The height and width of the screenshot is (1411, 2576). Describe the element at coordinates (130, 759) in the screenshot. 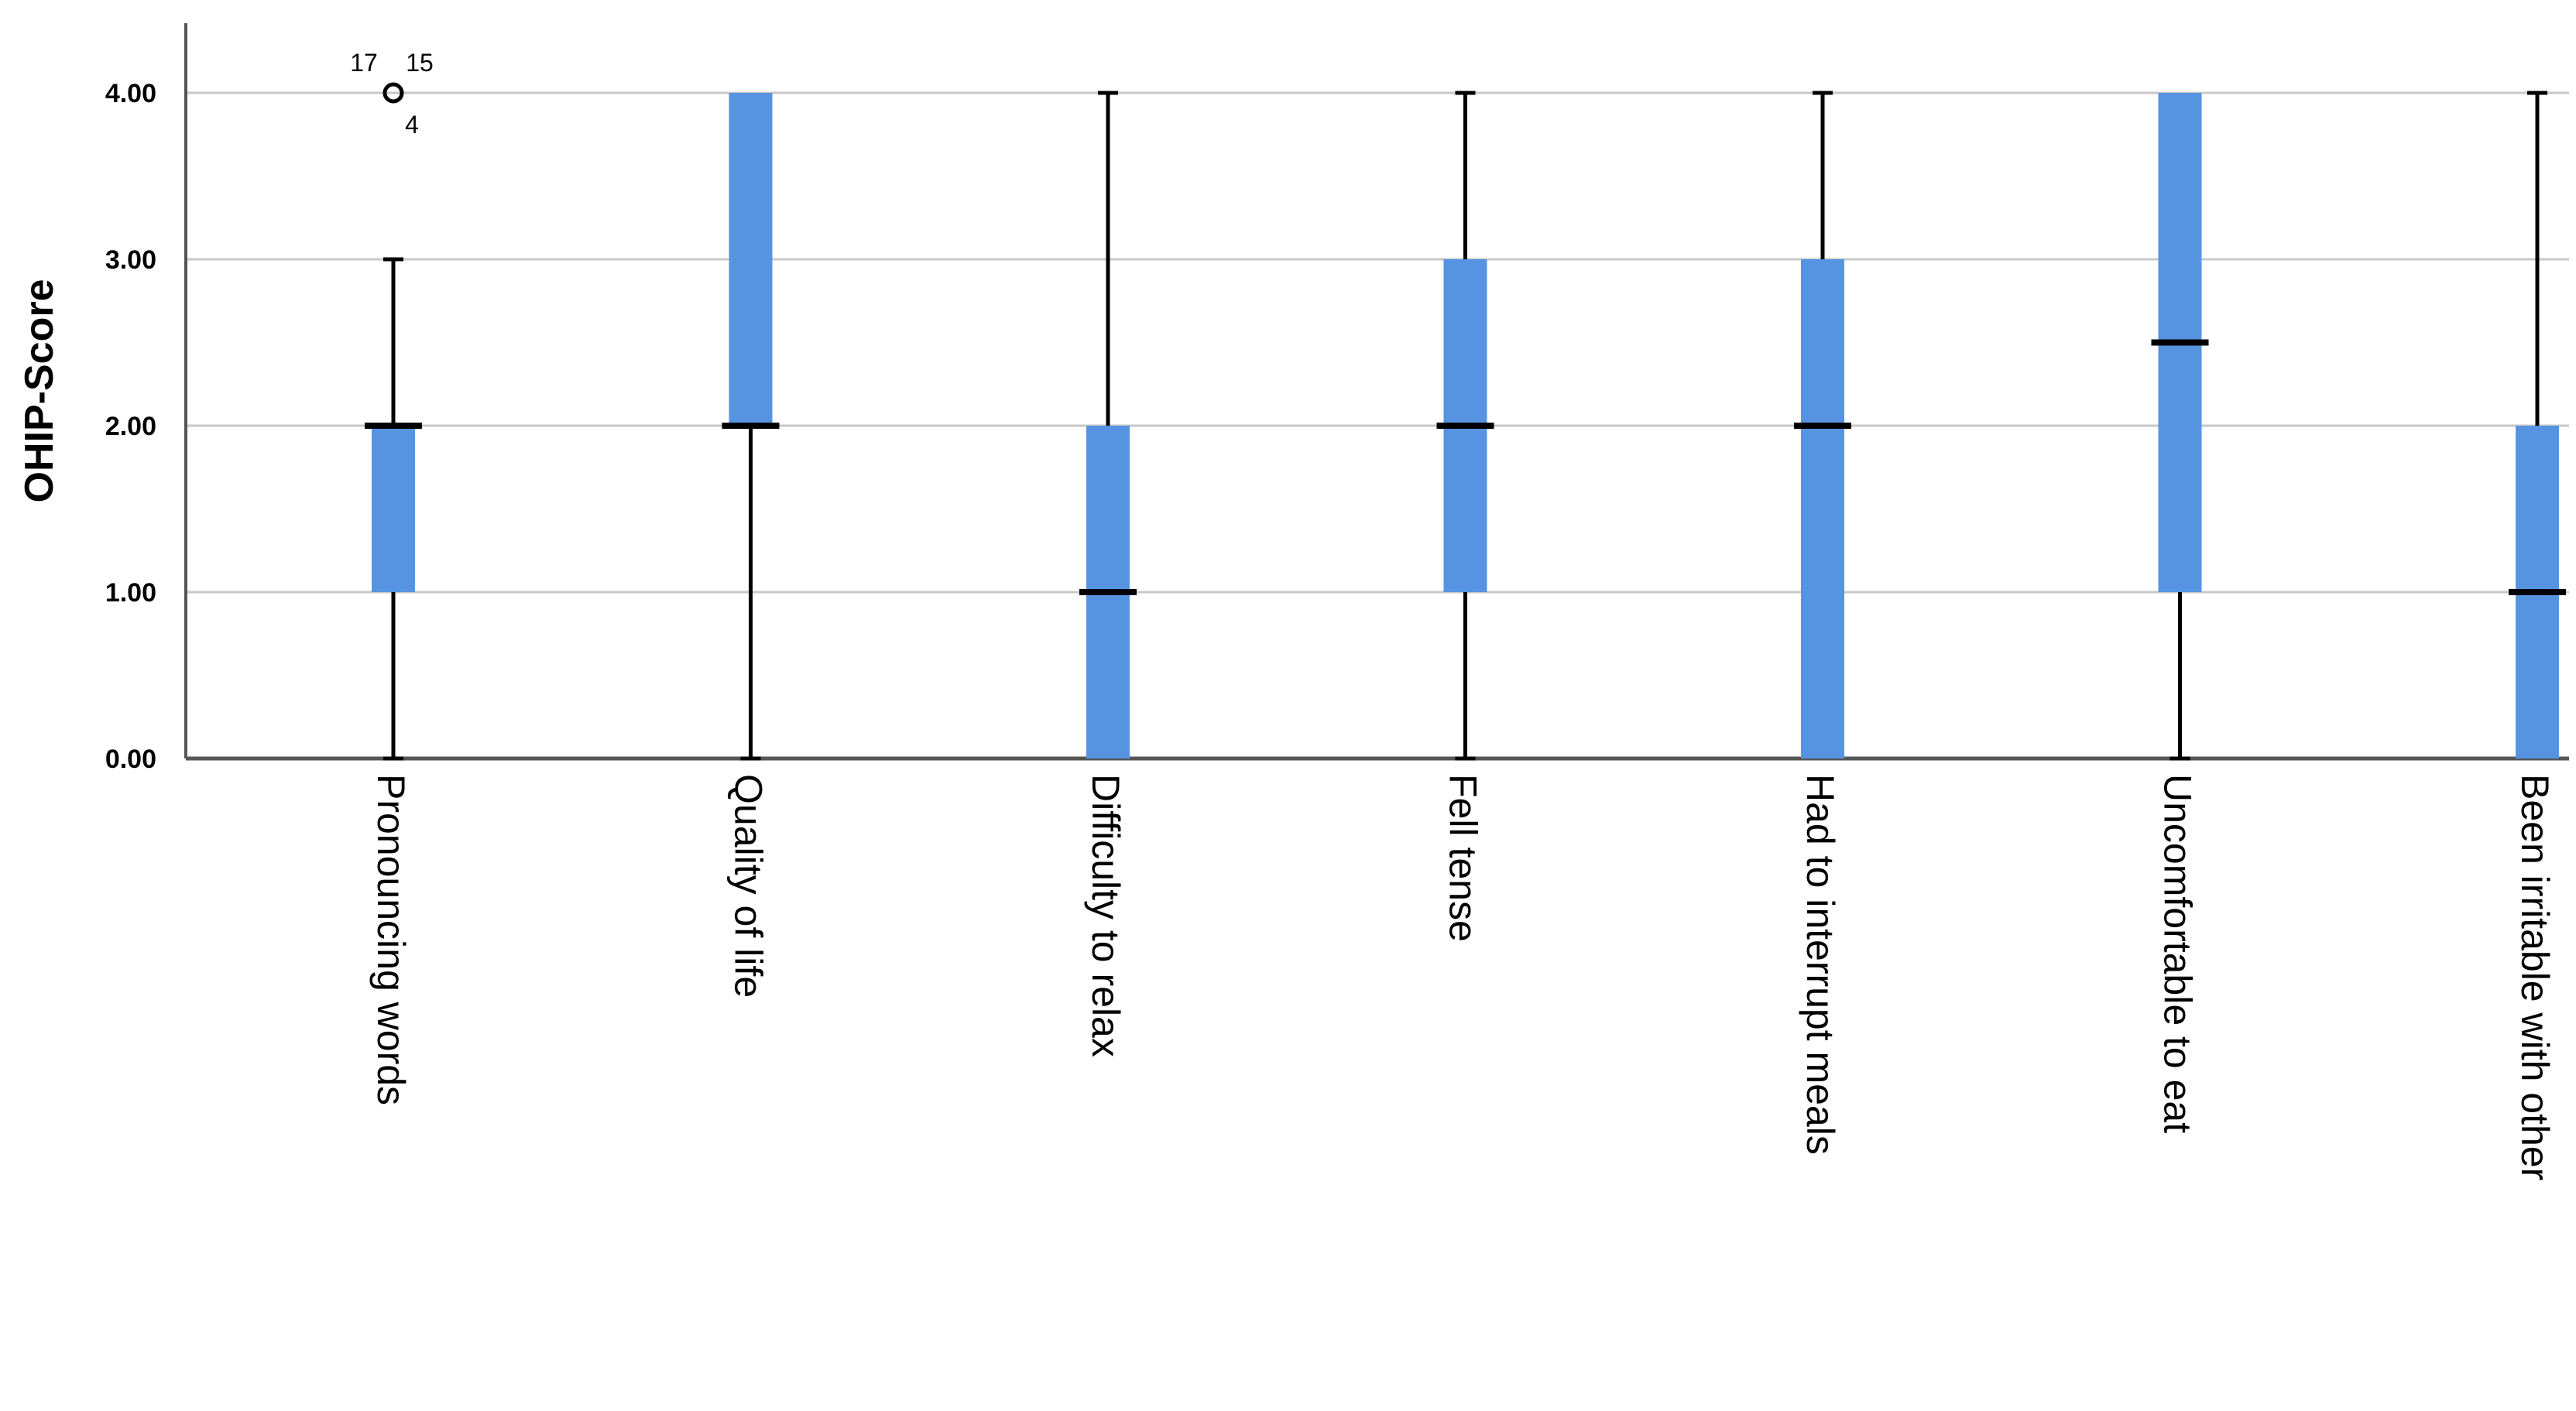

I see `y-tick-label: 0.00` at that location.